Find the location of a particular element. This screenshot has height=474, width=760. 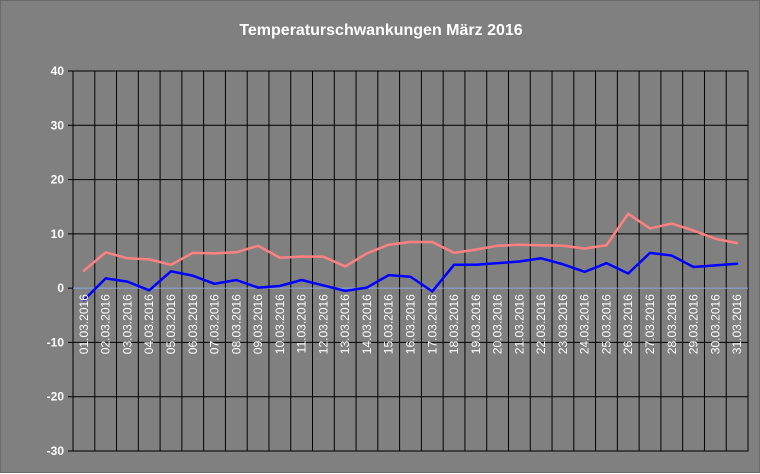

y-tick-label: -10 is located at coordinates (56, 342).